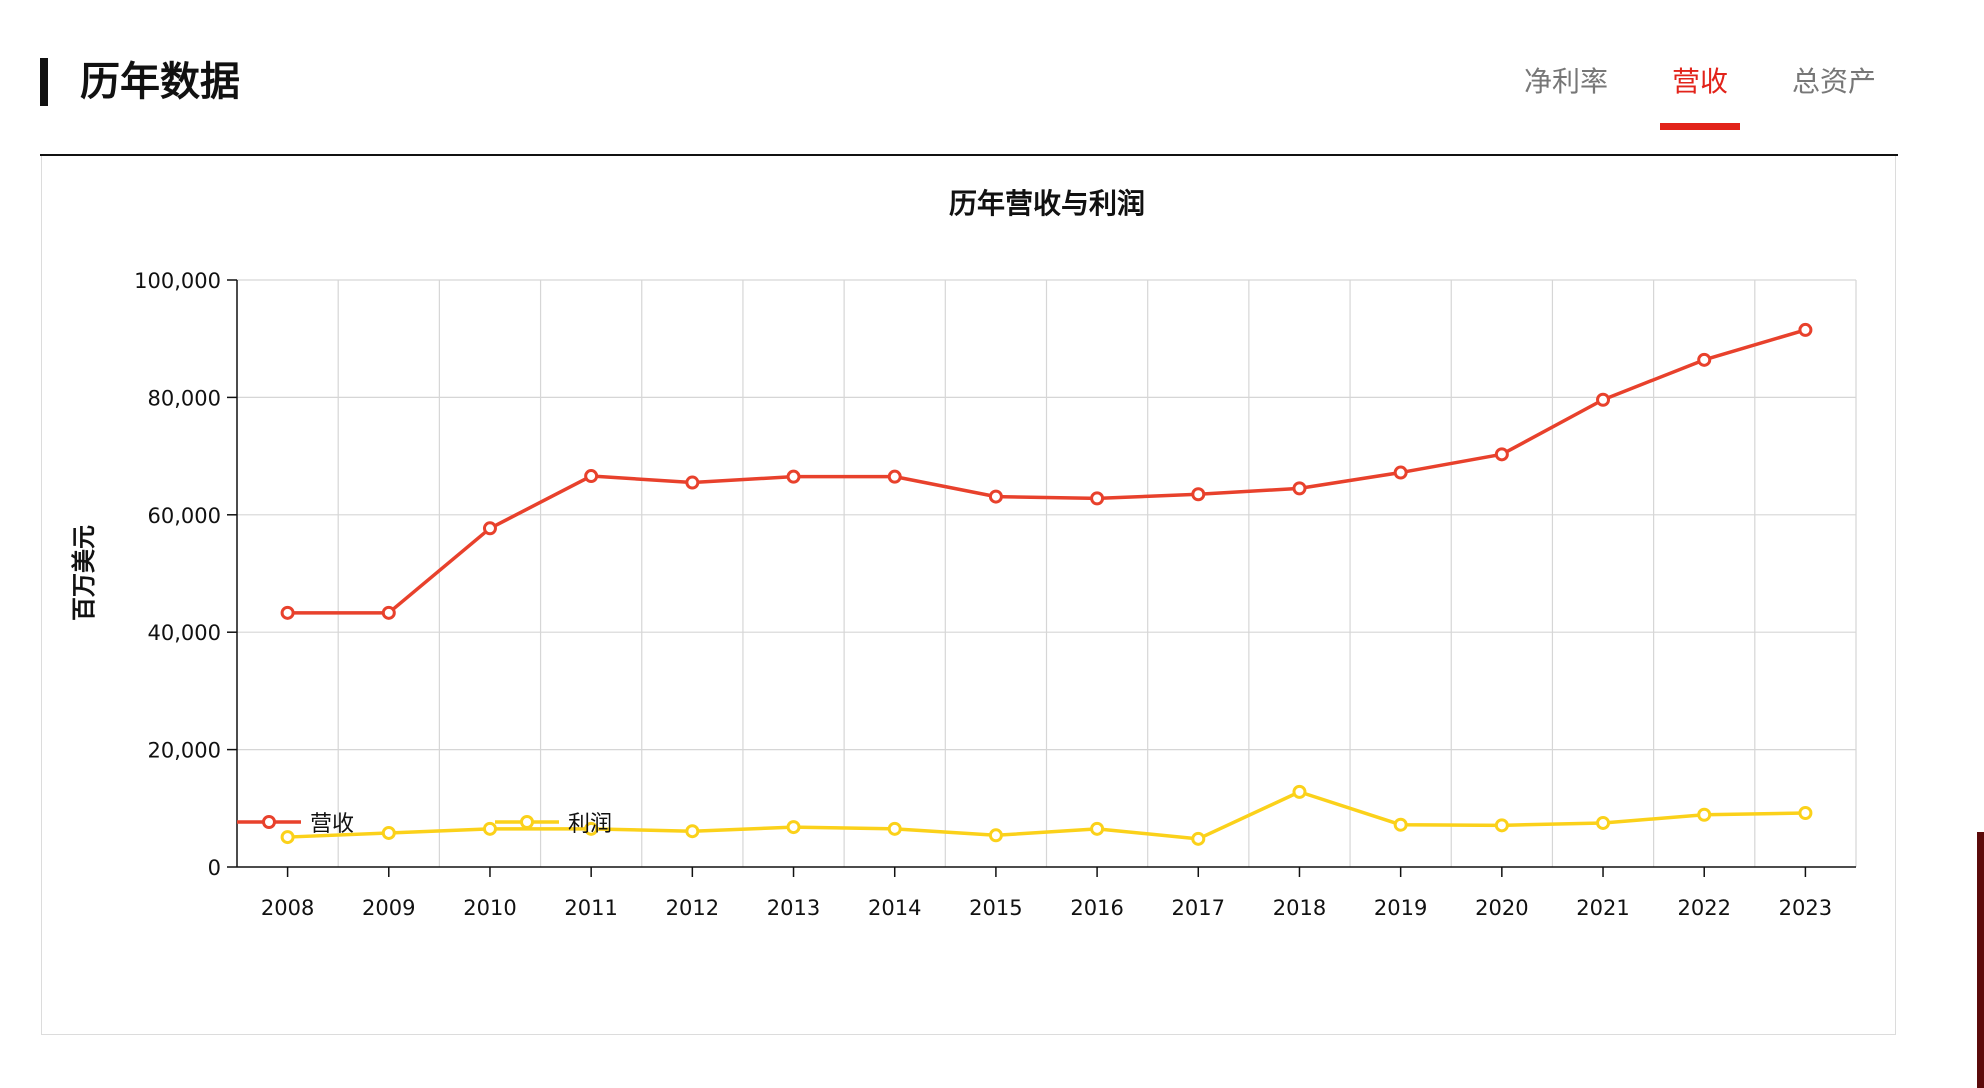 Image resolution: width=1984 pixels, height=1088 pixels. I want to click on header-divider, so click(969, 155).